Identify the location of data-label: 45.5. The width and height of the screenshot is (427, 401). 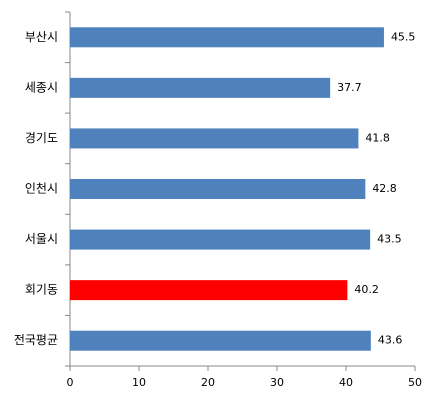
(403, 36).